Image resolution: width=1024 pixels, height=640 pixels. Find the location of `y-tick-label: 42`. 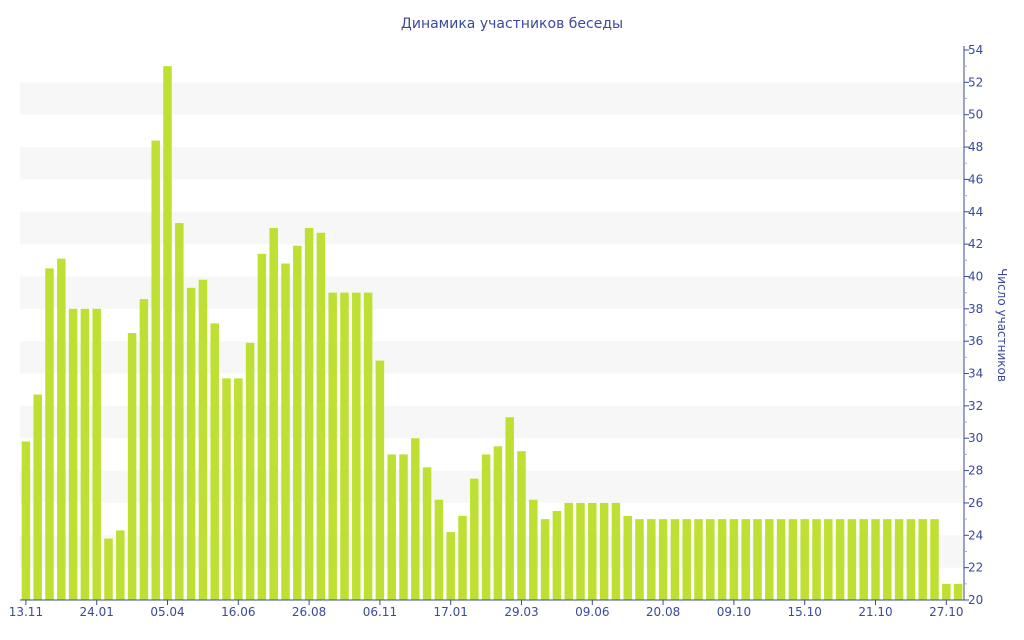

y-tick-label: 42 is located at coordinates (975, 244).